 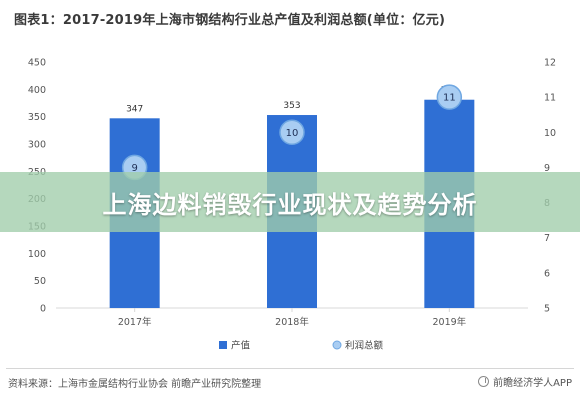 I want to click on y-right-tick-label: 7, so click(x=547, y=238).